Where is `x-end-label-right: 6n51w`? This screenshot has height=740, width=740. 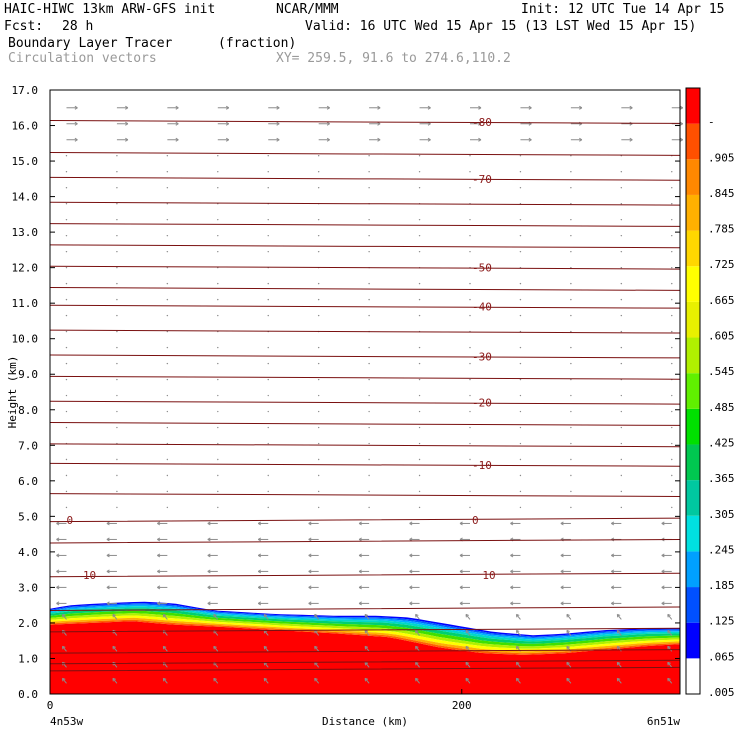
x-end-label-right: 6n51w is located at coordinates (663, 721).